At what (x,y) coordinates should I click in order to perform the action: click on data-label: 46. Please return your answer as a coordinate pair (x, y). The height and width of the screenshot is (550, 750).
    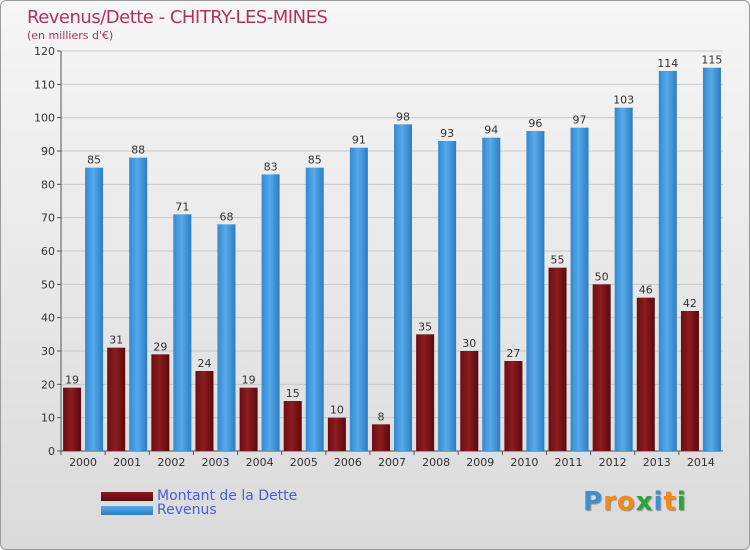
    Looking at the image, I should click on (646, 290).